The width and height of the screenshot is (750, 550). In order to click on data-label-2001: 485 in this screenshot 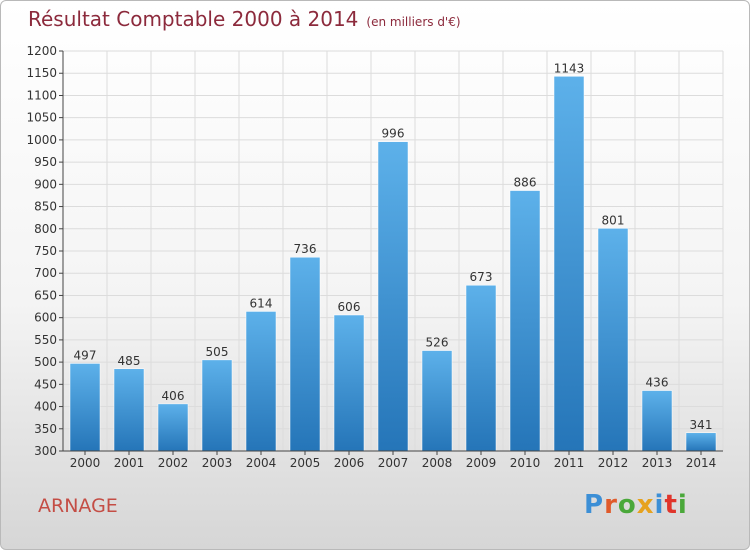, I will do `click(129, 361)`.